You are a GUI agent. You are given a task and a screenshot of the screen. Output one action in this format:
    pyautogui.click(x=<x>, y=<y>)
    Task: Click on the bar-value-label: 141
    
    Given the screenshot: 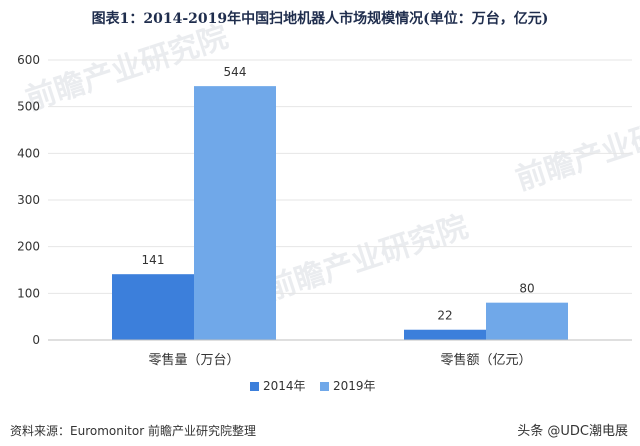 What is the action you would take?
    pyautogui.click(x=153, y=260)
    